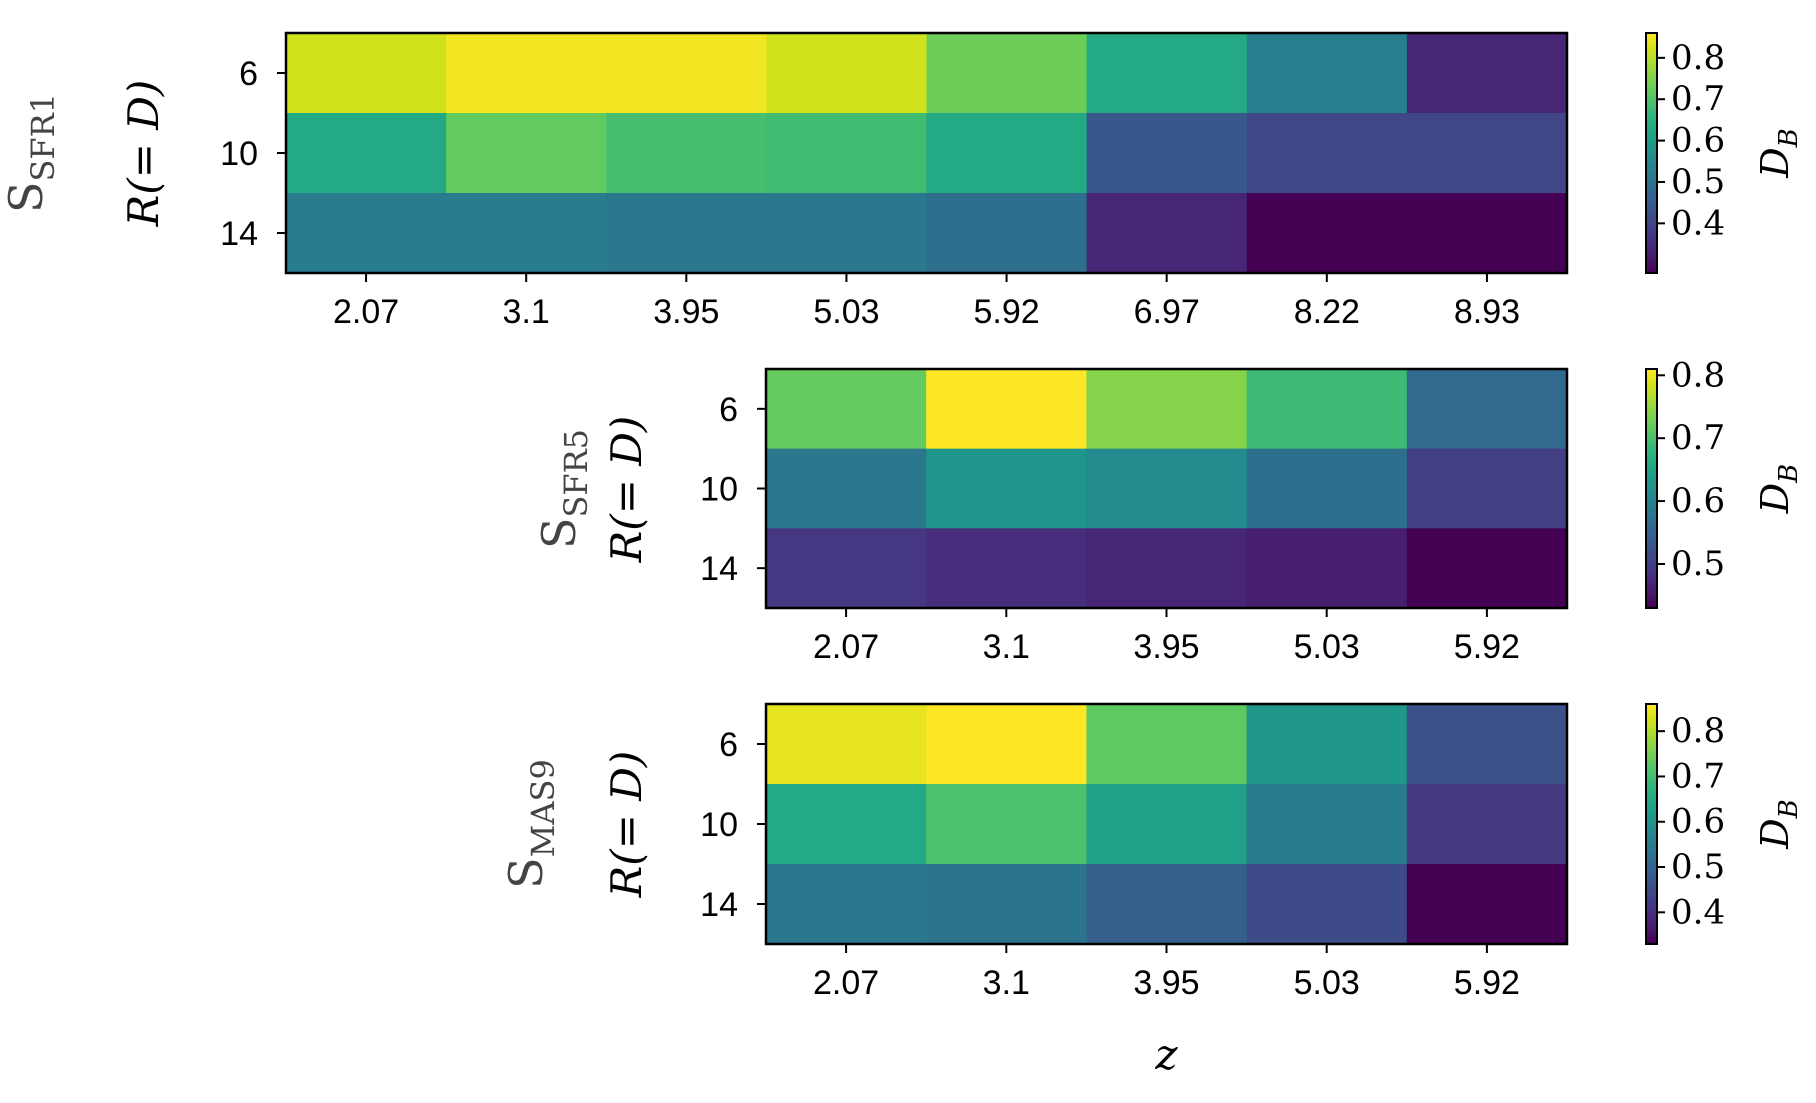  Describe the element at coordinates (1698, 867) in the screenshot. I see `colorbar-tick-label: 0.5` at that location.